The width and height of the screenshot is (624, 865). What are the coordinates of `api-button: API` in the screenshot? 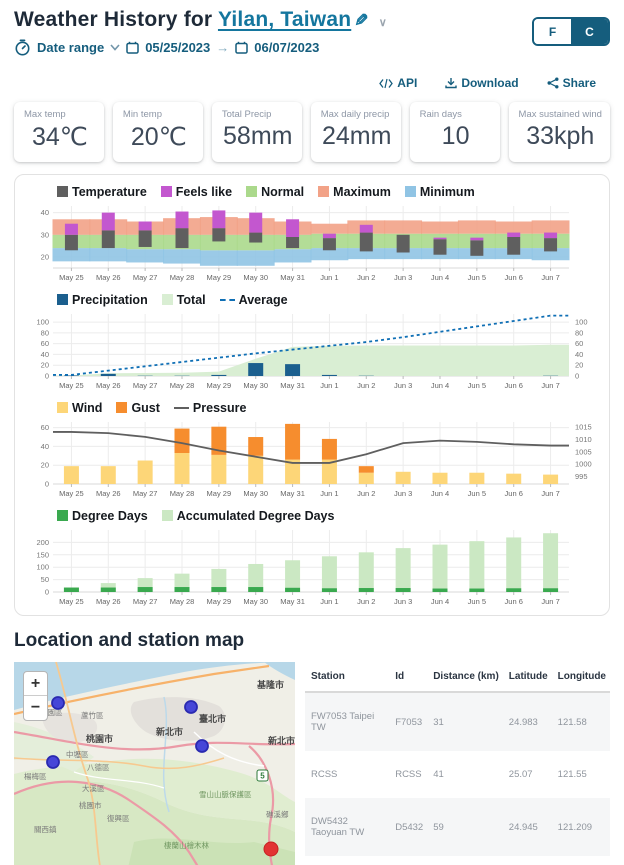 It's located at (398, 83).